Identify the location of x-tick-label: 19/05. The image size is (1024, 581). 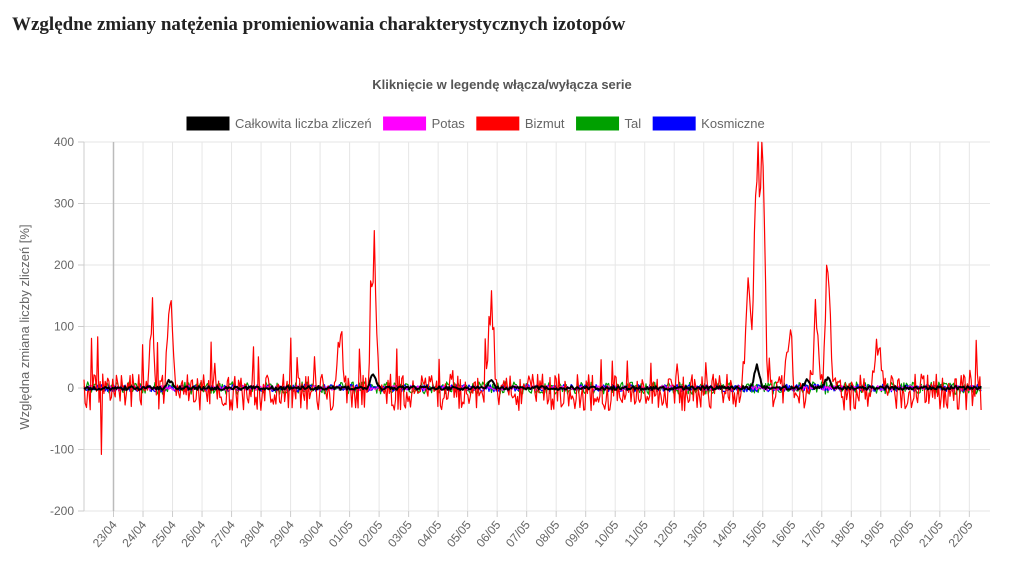
(872, 534).